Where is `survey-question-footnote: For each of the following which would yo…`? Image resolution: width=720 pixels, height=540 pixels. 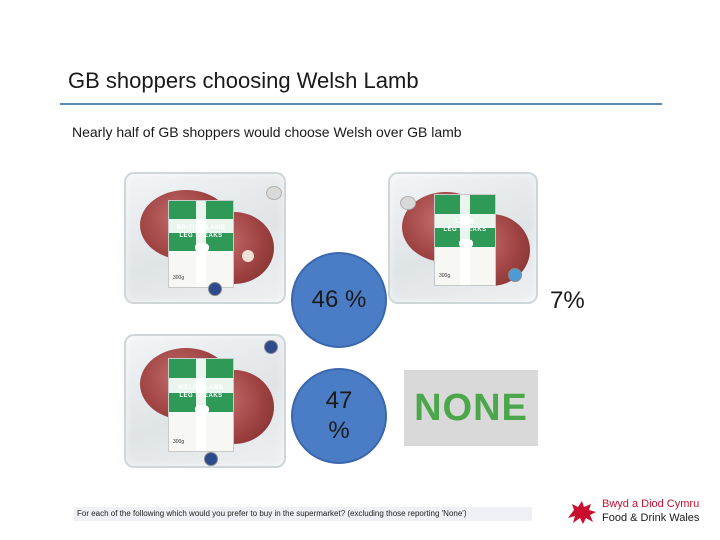 survey-question-footnote: For each of the following which would yo… is located at coordinates (303, 514).